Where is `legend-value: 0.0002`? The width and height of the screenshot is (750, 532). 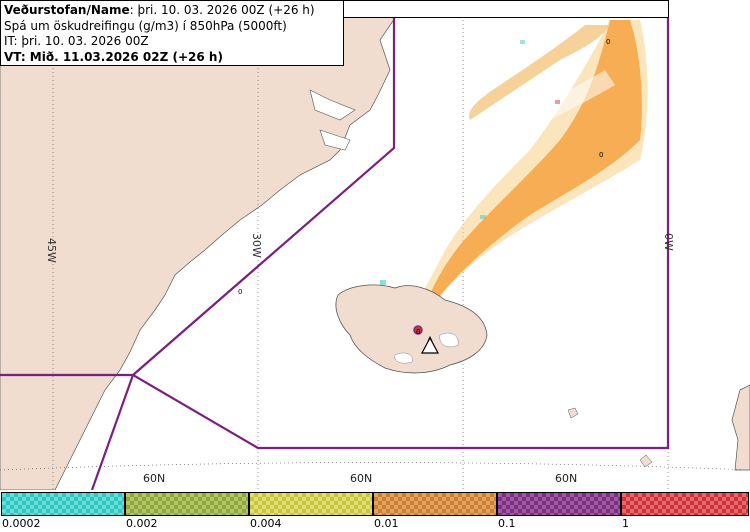
legend-value: 0.0002 is located at coordinates (21, 523).